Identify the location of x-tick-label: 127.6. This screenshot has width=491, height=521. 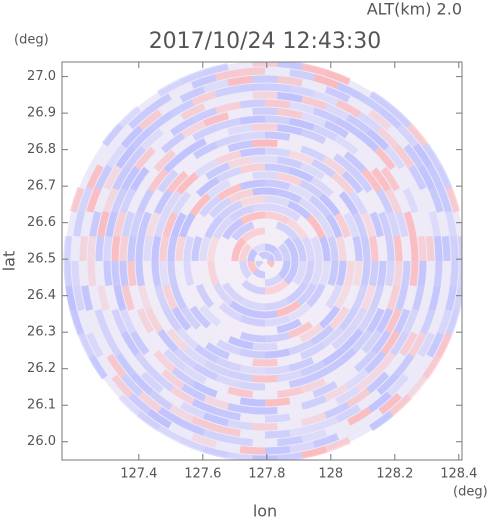
(202, 474).